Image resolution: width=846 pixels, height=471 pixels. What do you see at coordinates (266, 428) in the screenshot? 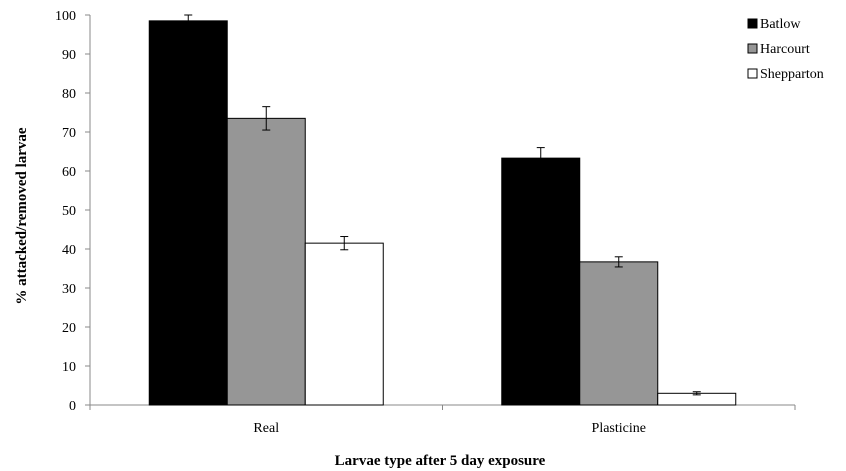
I see `x-tick-label: Real` at bounding box center [266, 428].